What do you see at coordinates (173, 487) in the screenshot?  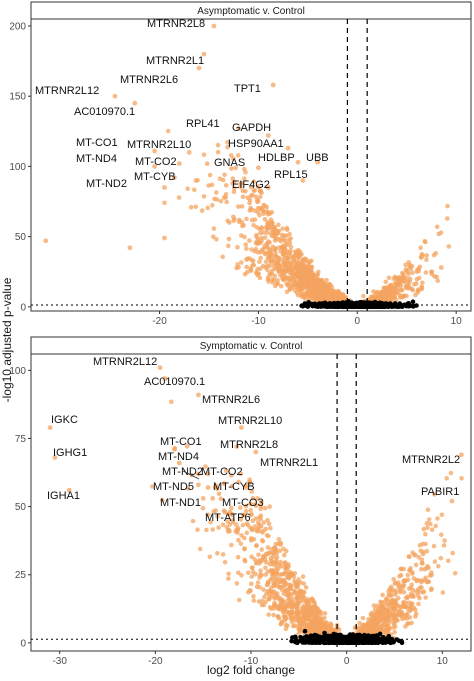 I see `gene-label: MT-ND5` at bounding box center [173, 487].